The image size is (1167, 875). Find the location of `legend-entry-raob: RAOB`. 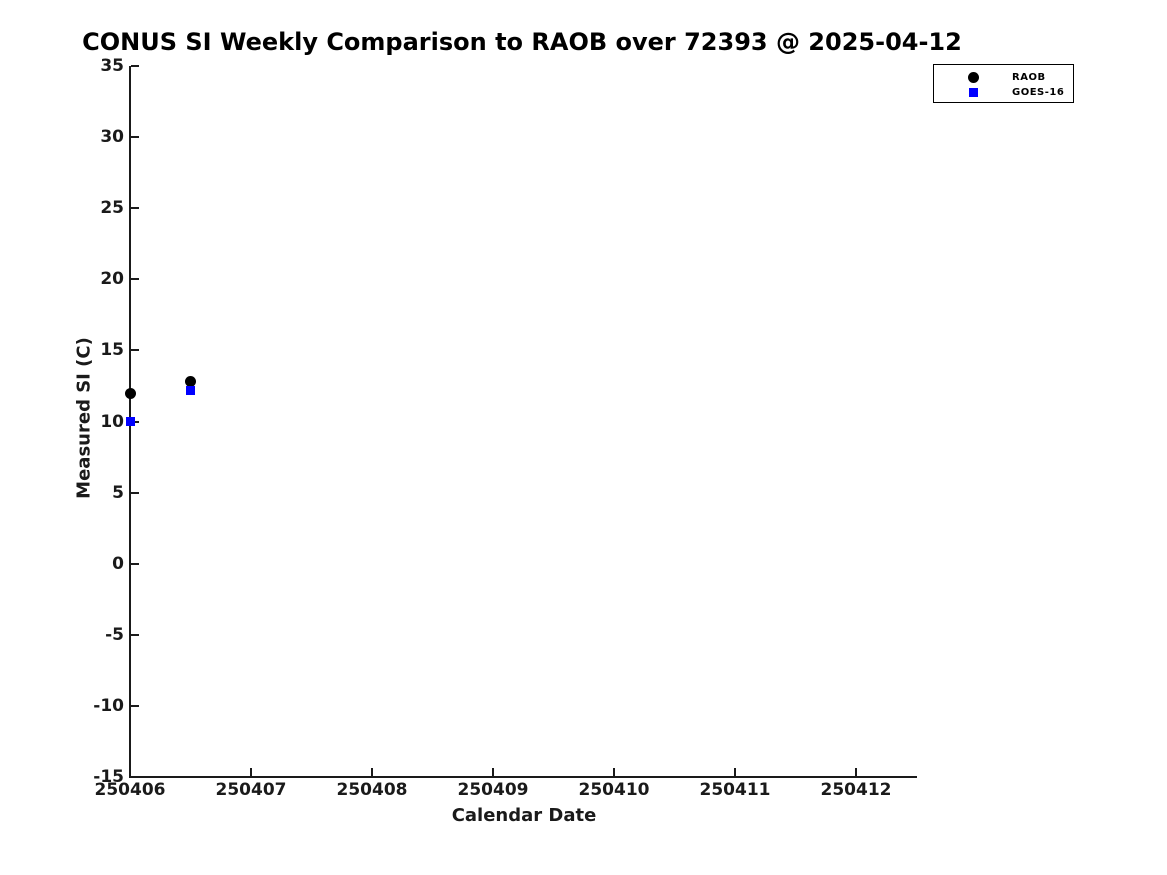

legend-entry-raob: RAOB is located at coordinates (1003, 77).